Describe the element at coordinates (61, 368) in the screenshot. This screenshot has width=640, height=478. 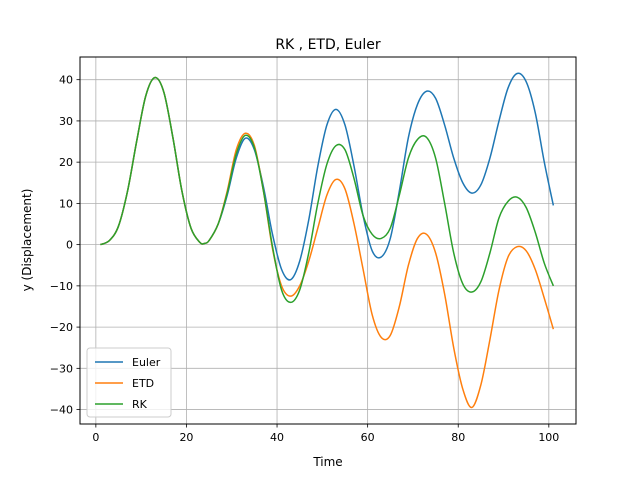
I see `y-tick-label: −30` at that location.